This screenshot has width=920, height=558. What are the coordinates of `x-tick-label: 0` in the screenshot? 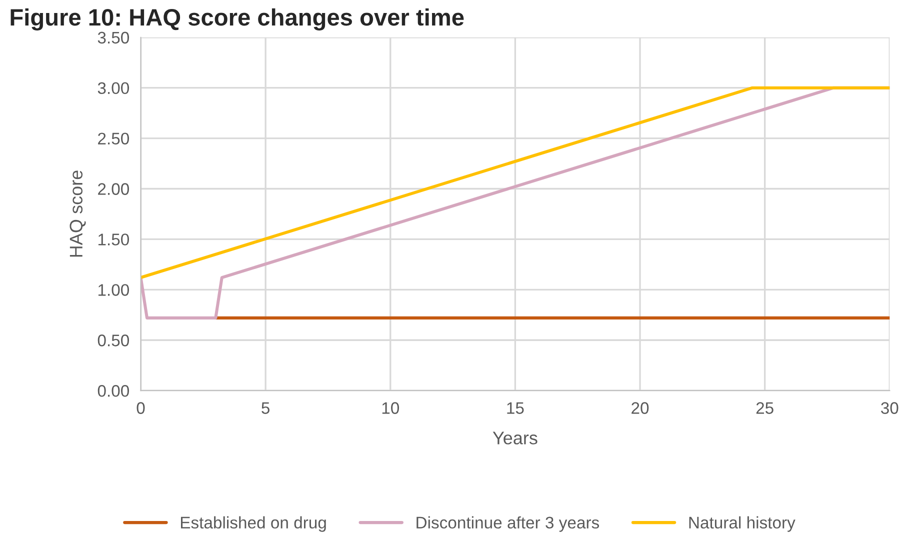 It's located at (140, 408).